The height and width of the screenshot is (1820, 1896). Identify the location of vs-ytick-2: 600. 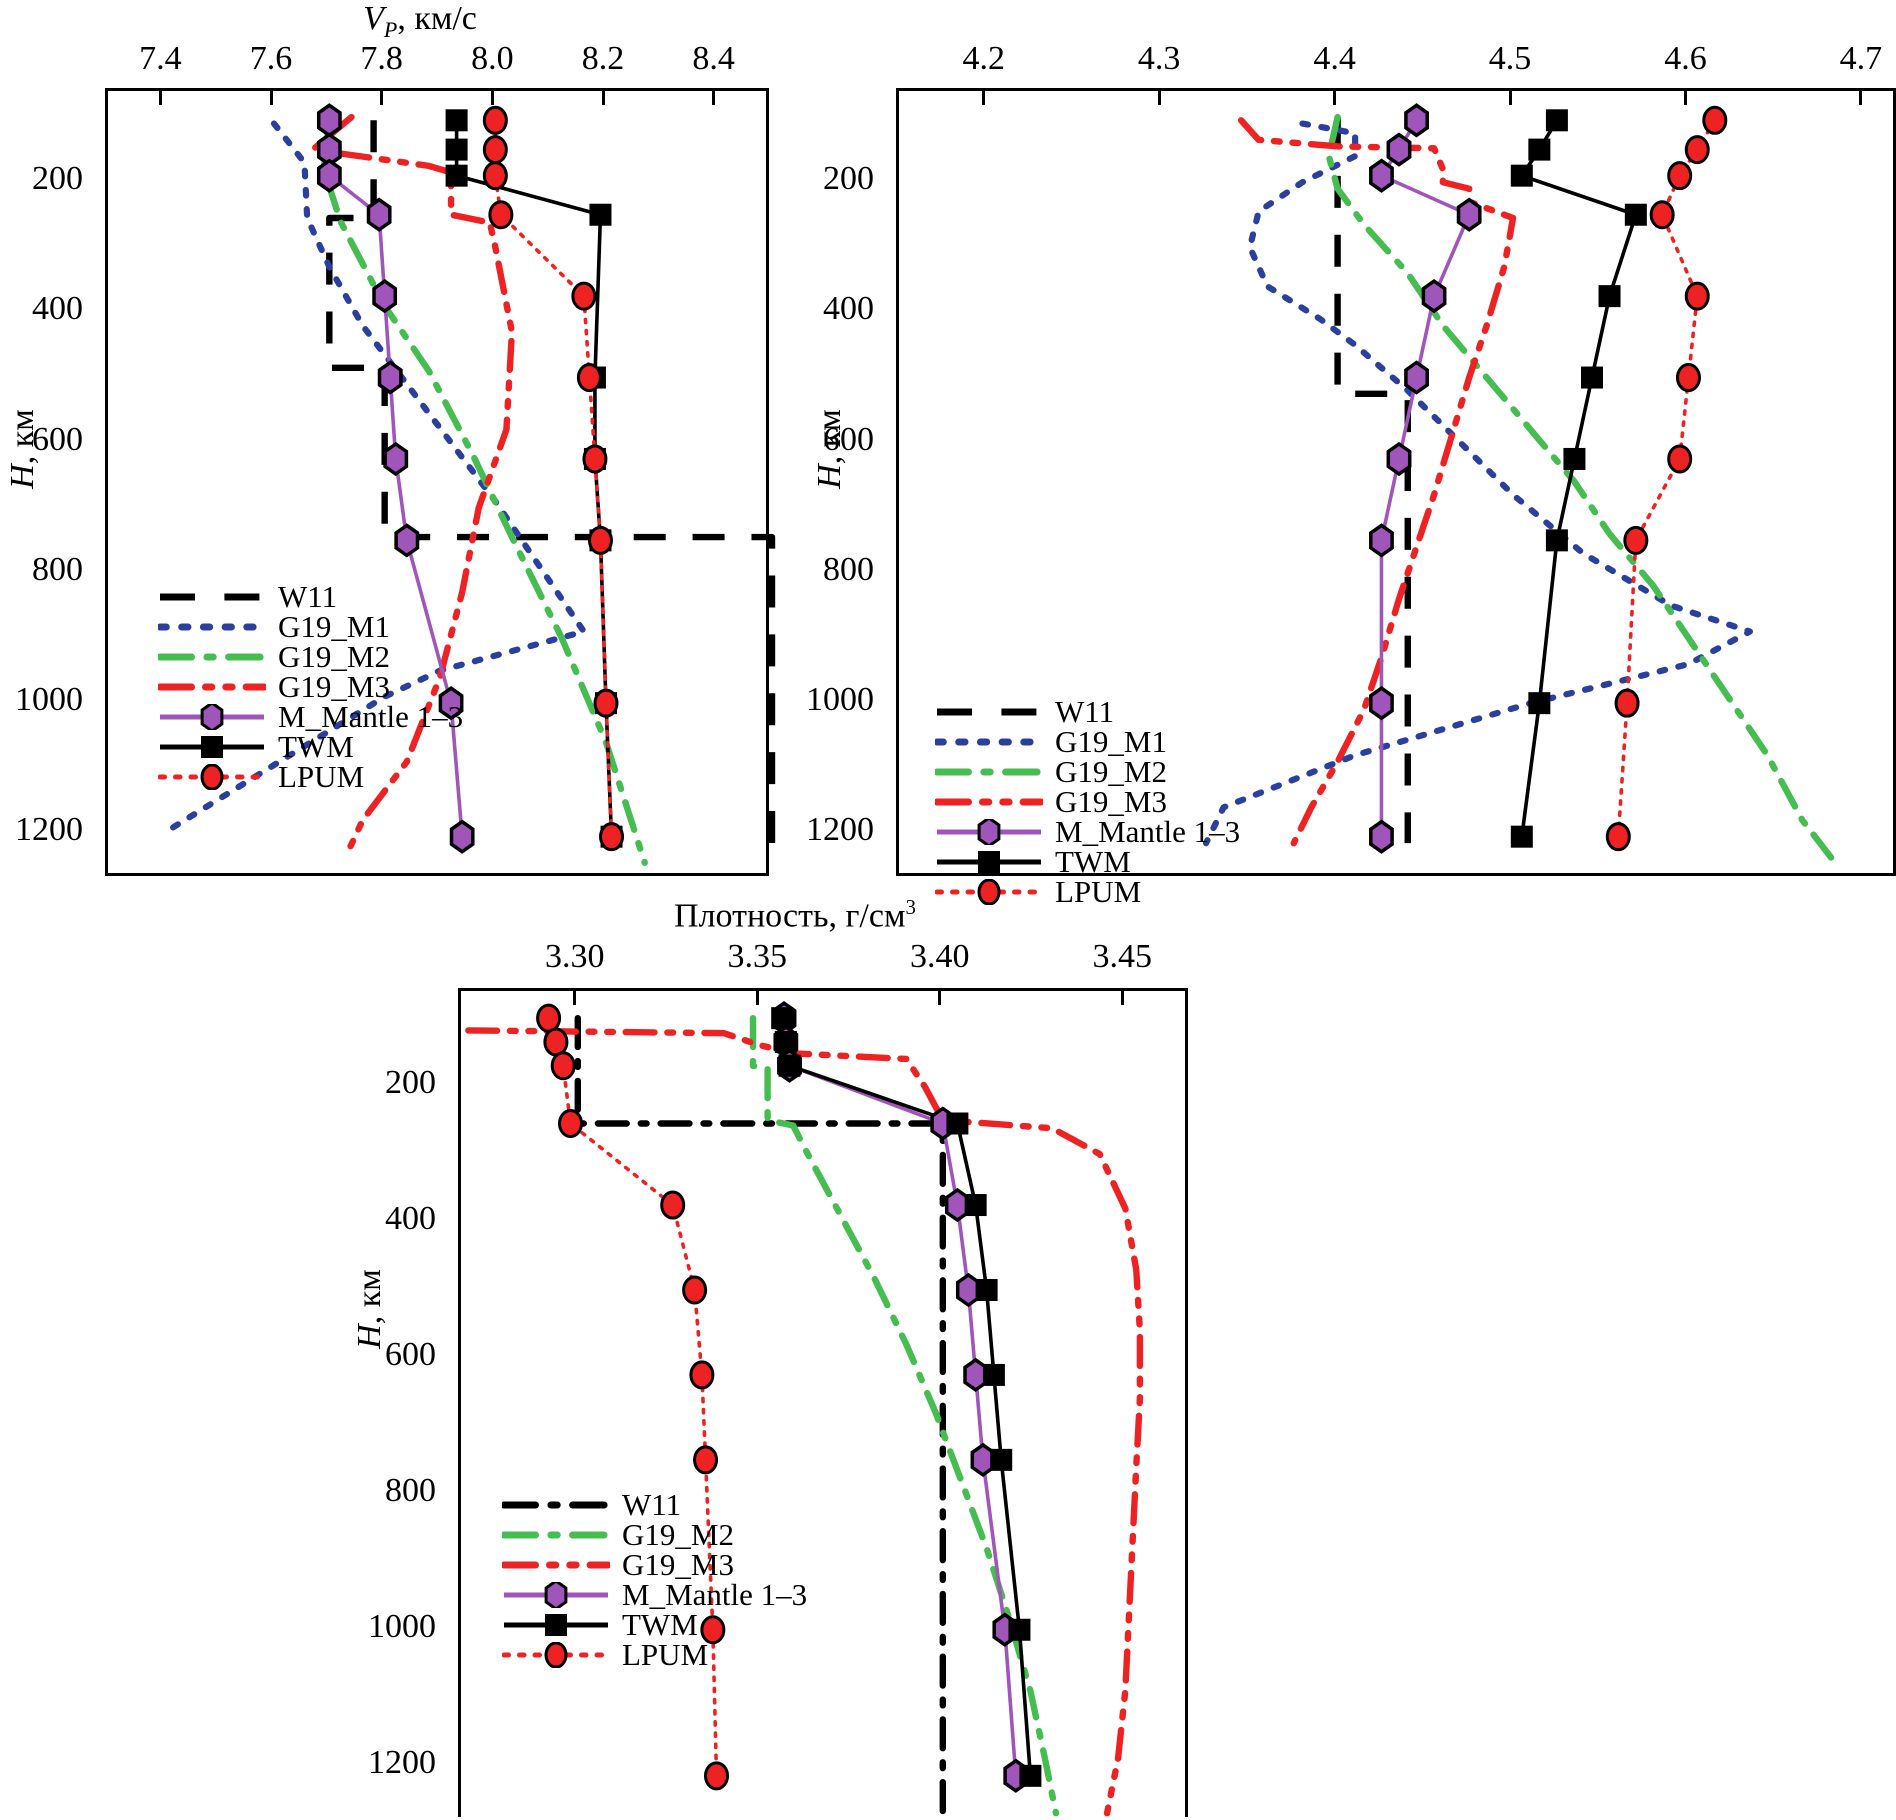
(848, 439).